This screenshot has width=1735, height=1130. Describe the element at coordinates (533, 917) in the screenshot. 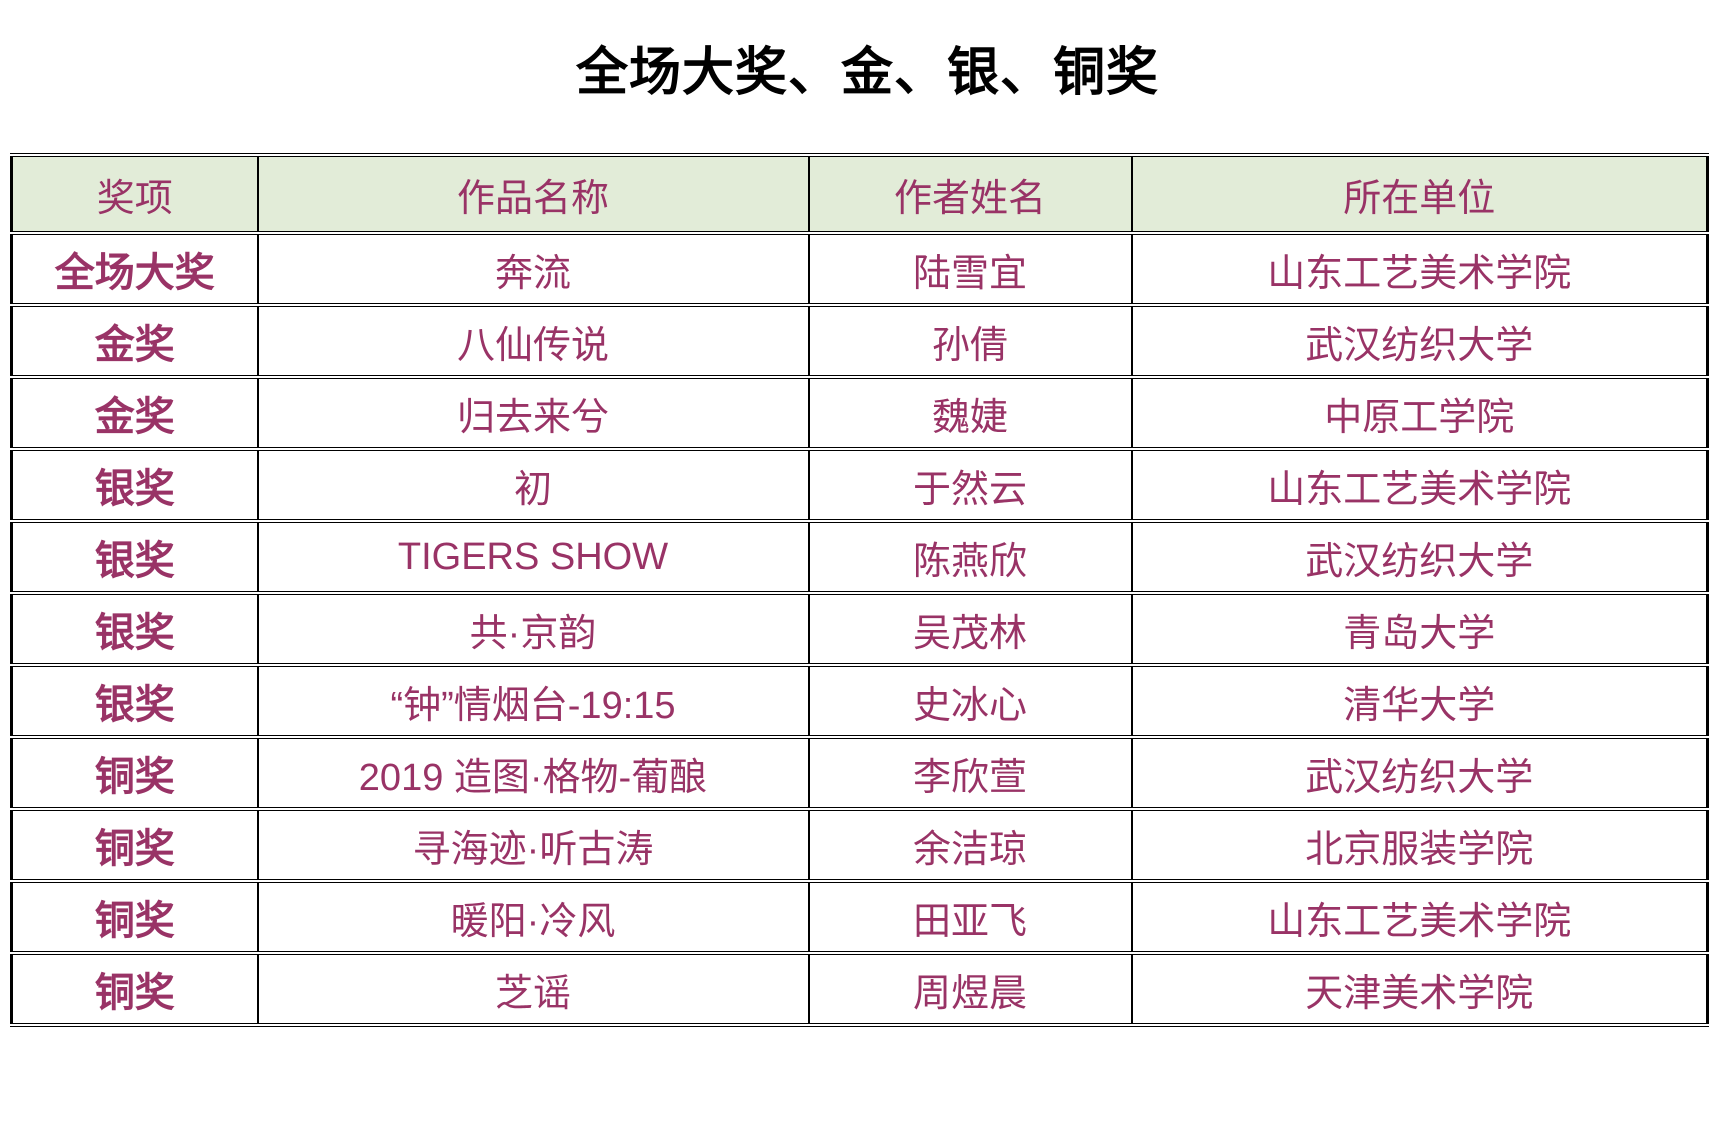

I see `cell-work-title: 暖阳·冷风` at that location.